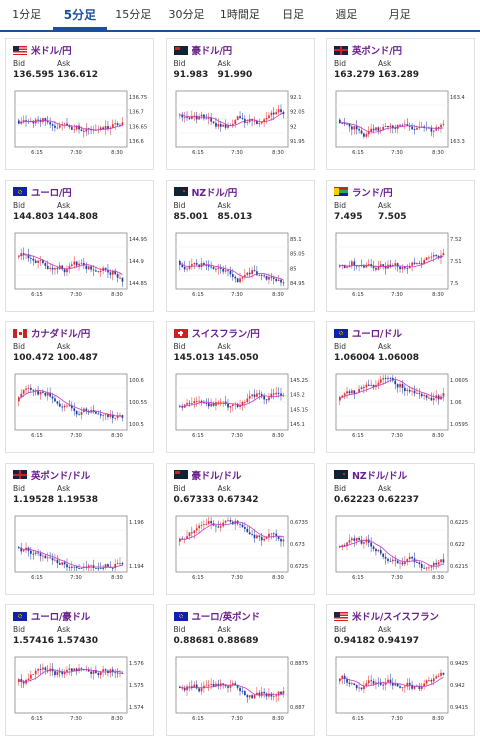  What do you see at coordinates (239, 14) in the screenshot?
I see `tab-4: 1時間足` at bounding box center [239, 14].